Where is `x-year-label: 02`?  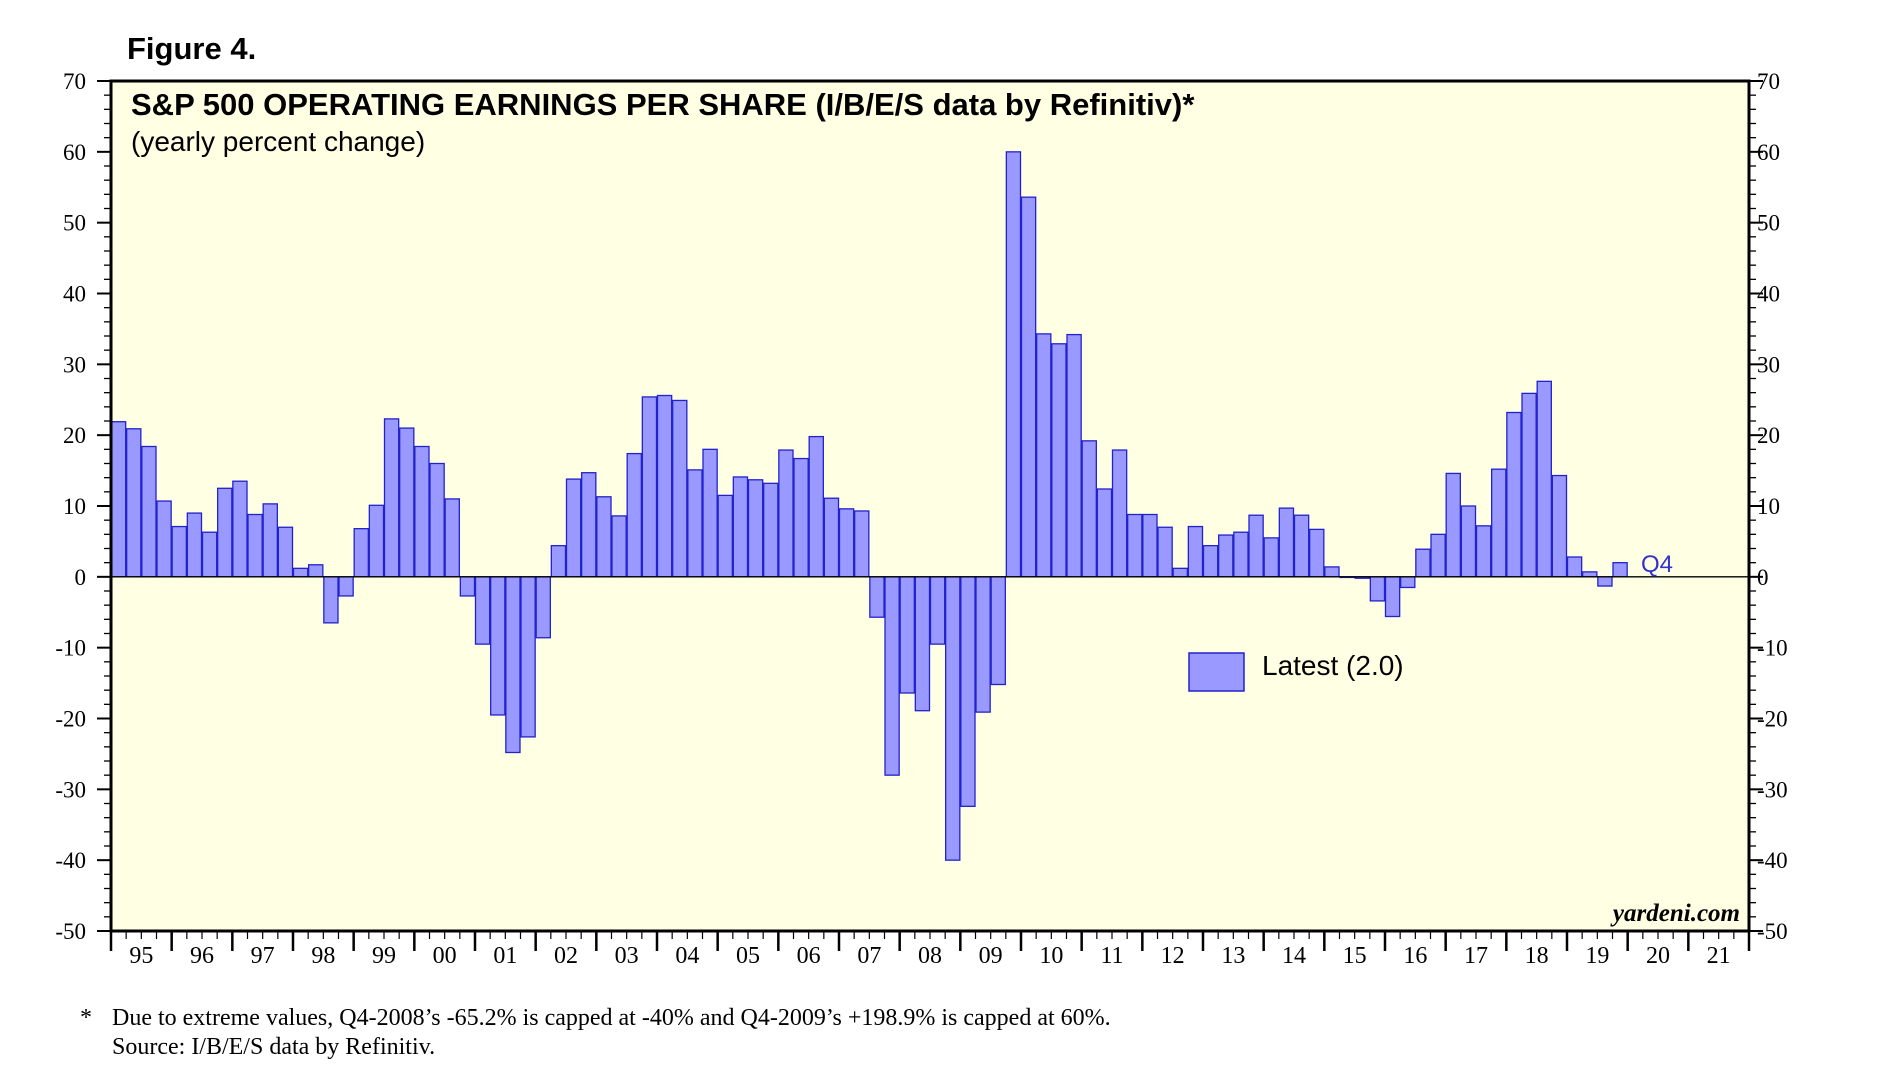 x-year-label: 02 is located at coordinates (566, 956).